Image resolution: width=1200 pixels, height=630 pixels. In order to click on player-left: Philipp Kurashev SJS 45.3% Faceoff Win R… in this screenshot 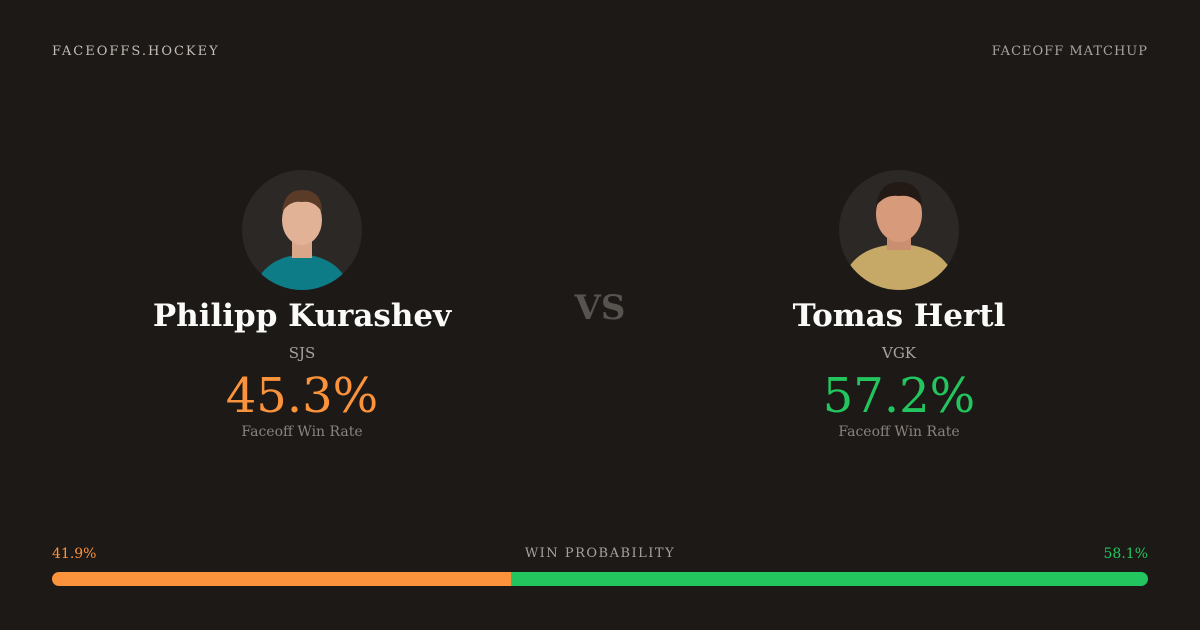, I will do `click(302, 305)`.